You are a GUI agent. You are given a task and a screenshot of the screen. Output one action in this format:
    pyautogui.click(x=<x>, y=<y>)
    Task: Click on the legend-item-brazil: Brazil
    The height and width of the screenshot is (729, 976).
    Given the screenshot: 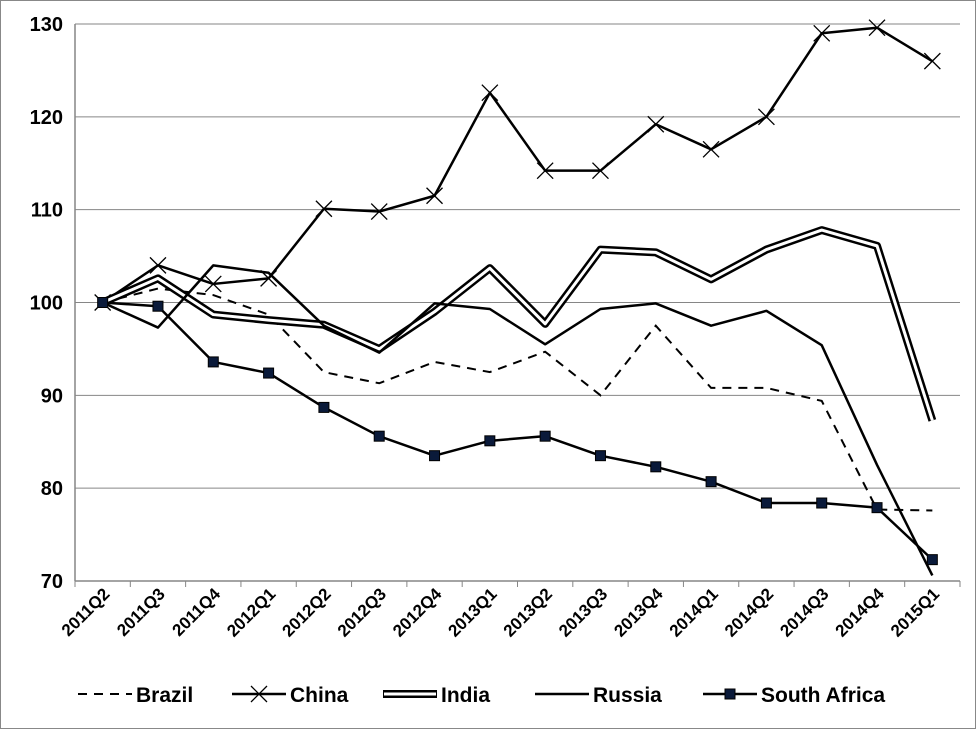 What is the action you would take?
    pyautogui.click(x=135, y=695)
    